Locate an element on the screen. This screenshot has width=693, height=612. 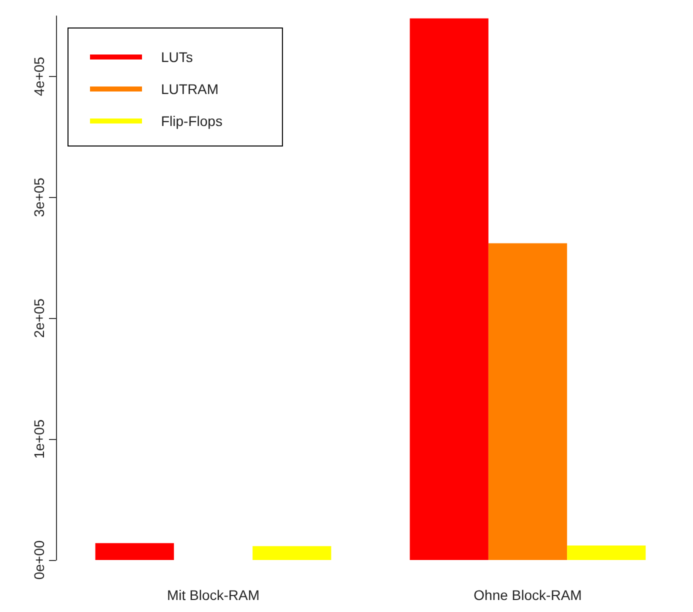
x-tick-label: Mit Block-RAM is located at coordinates (213, 595).